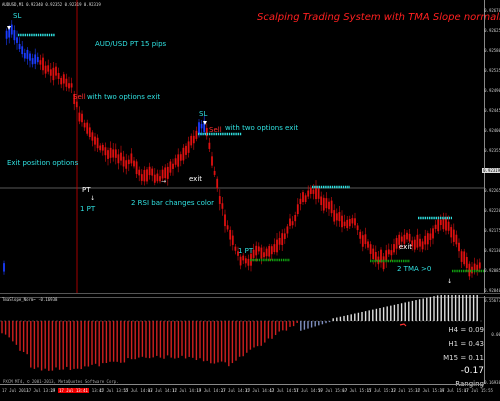 The height and width of the screenshot is (401, 500). I want to click on pt-label: PT, so click(86, 190).